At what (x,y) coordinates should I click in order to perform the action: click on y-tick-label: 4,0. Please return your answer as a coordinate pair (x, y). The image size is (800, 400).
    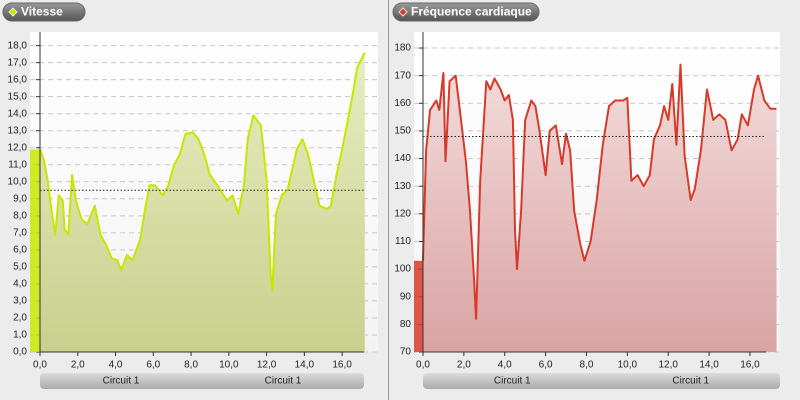
    Looking at the image, I should click on (20, 284).